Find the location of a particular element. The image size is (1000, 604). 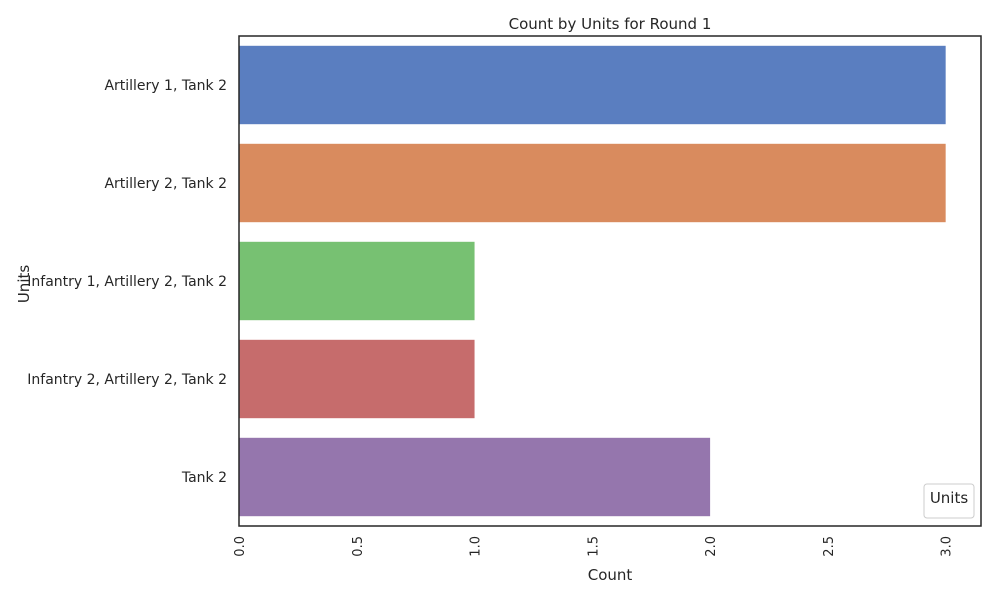

y-tick-label: Artillery 2, Tank 2 is located at coordinates (165, 184).